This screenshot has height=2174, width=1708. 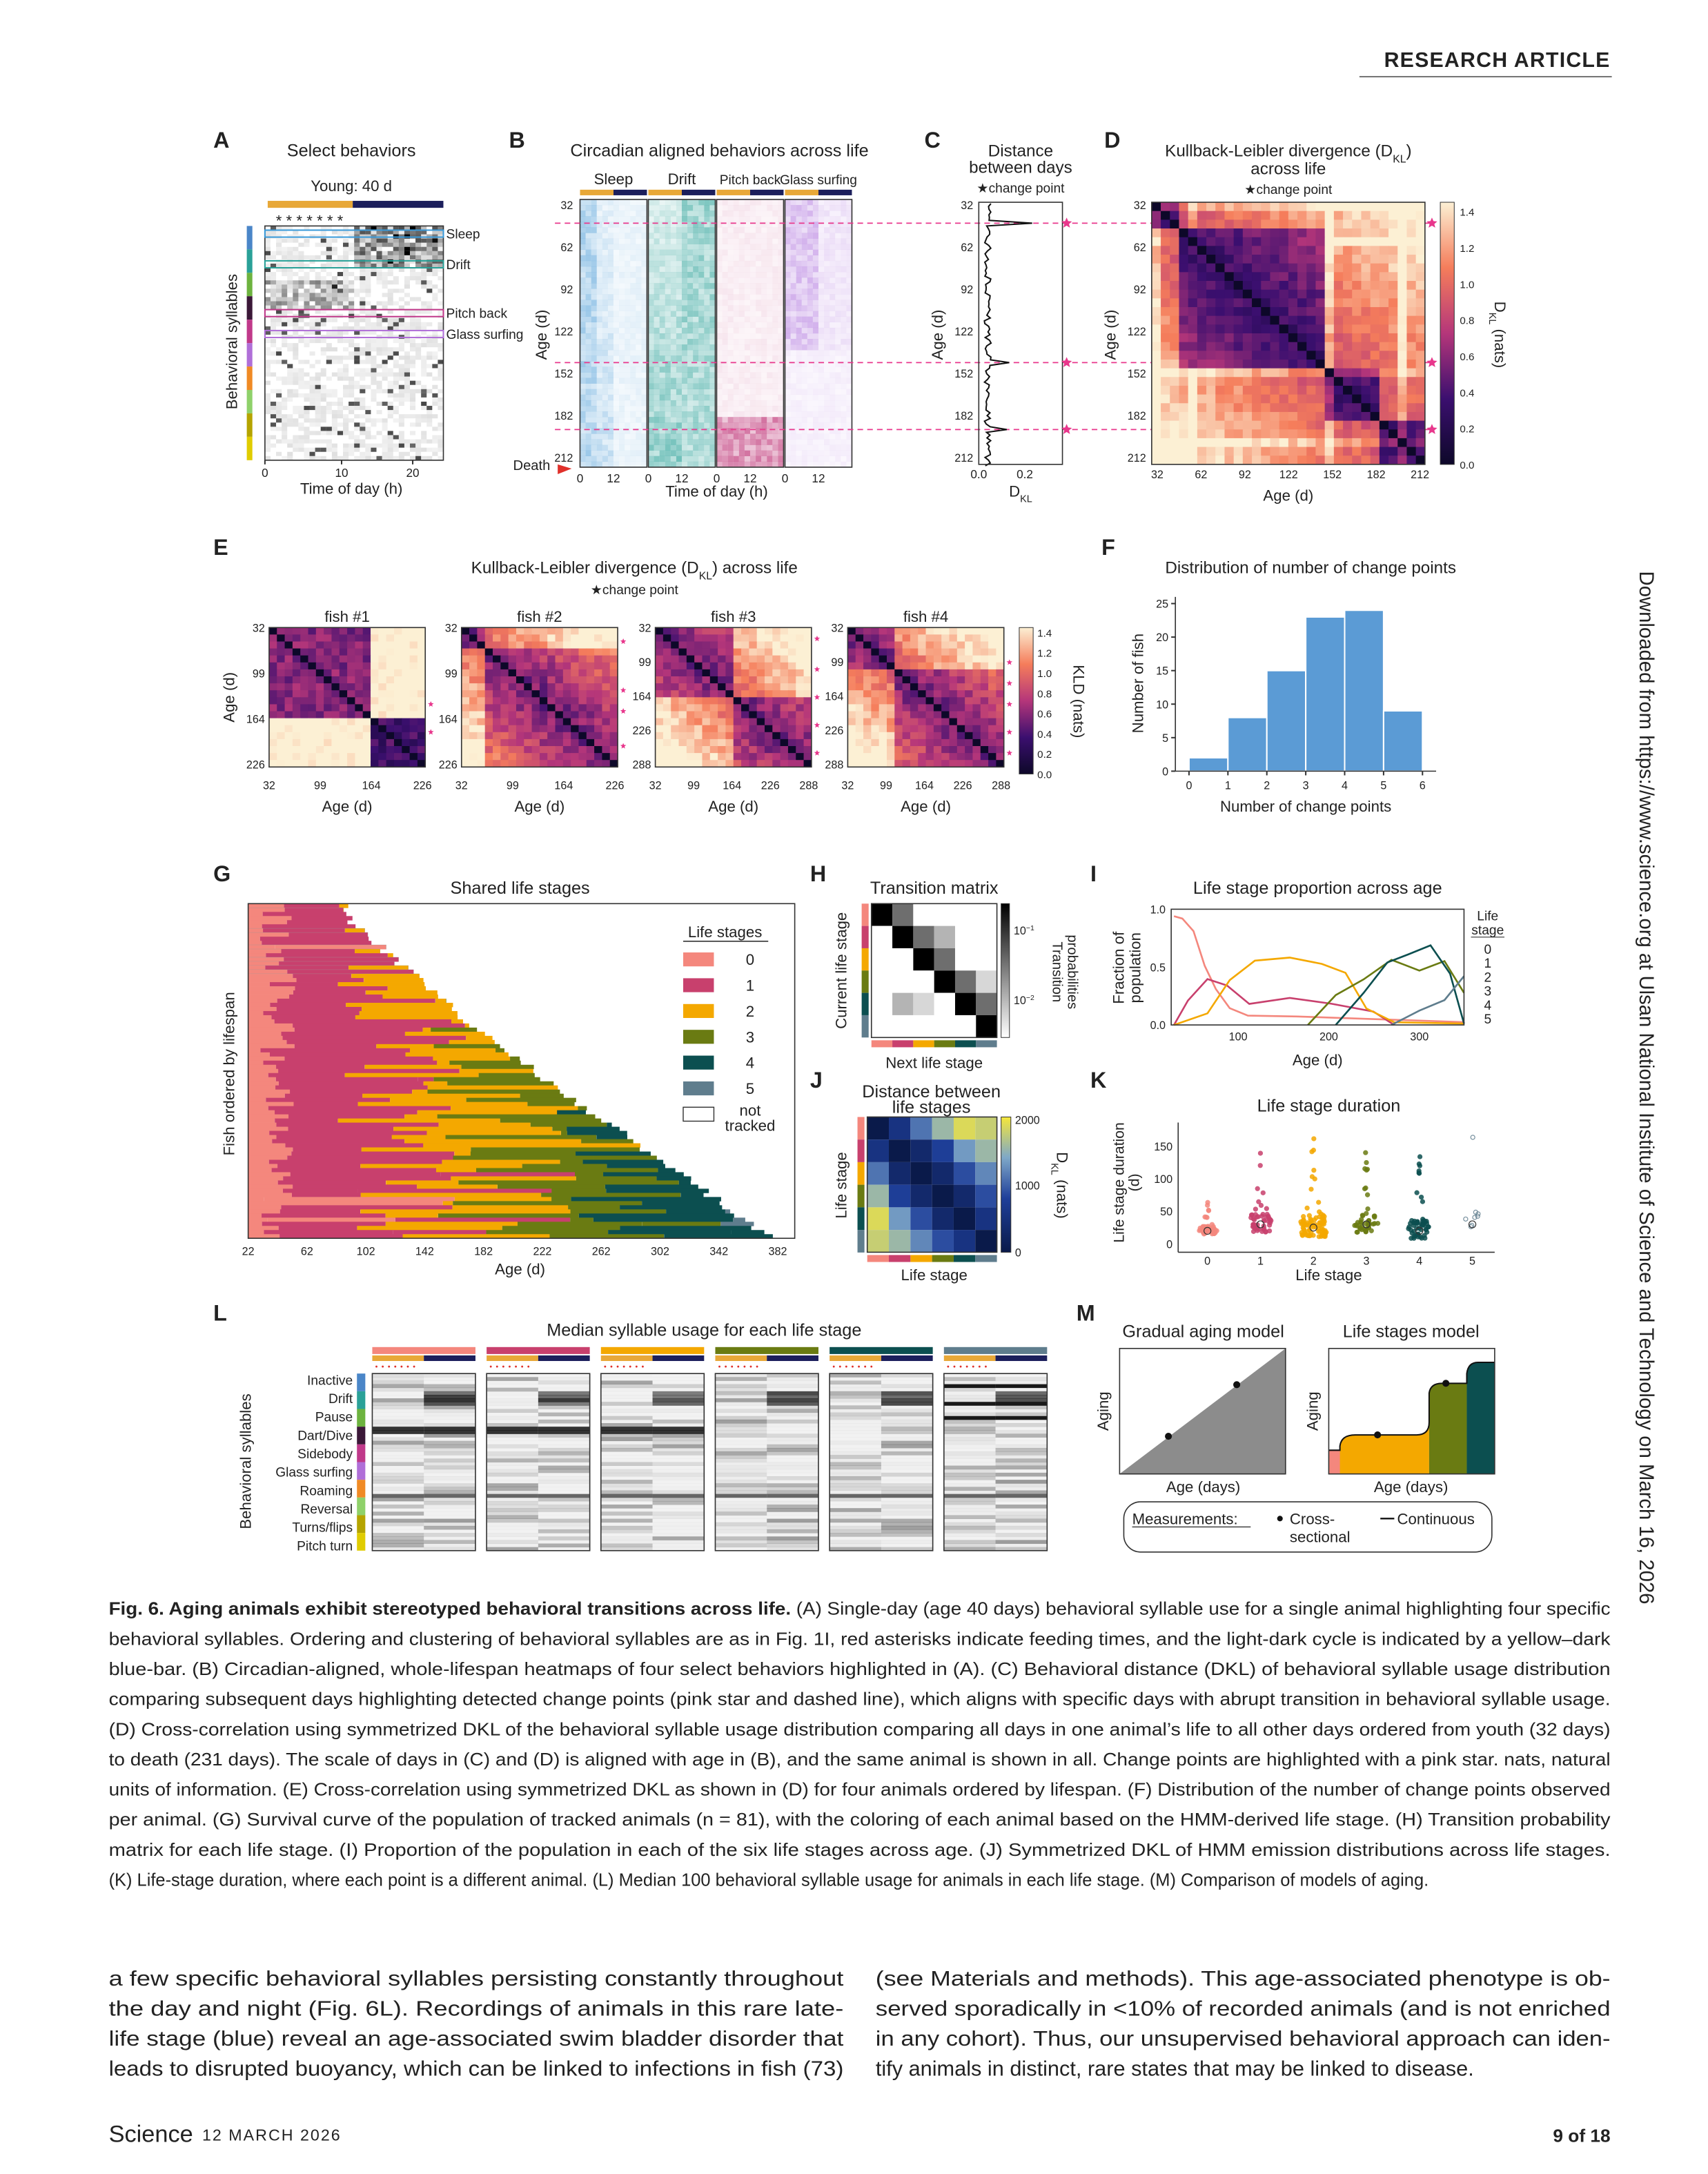 I want to click on distance-line, so click(x=1007, y=335).